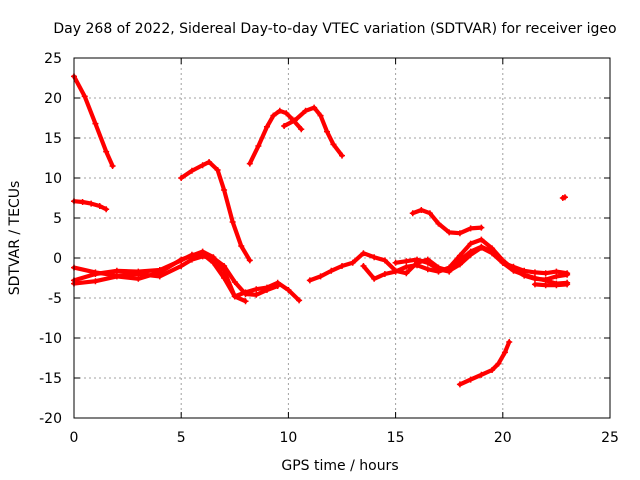 Image resolution: width=640 pixels, height=480 pixels. What do you see at coordinates (396, 438) in the screenshot?
I see `x-tick-label: 15` at bounding box center [396, 438].